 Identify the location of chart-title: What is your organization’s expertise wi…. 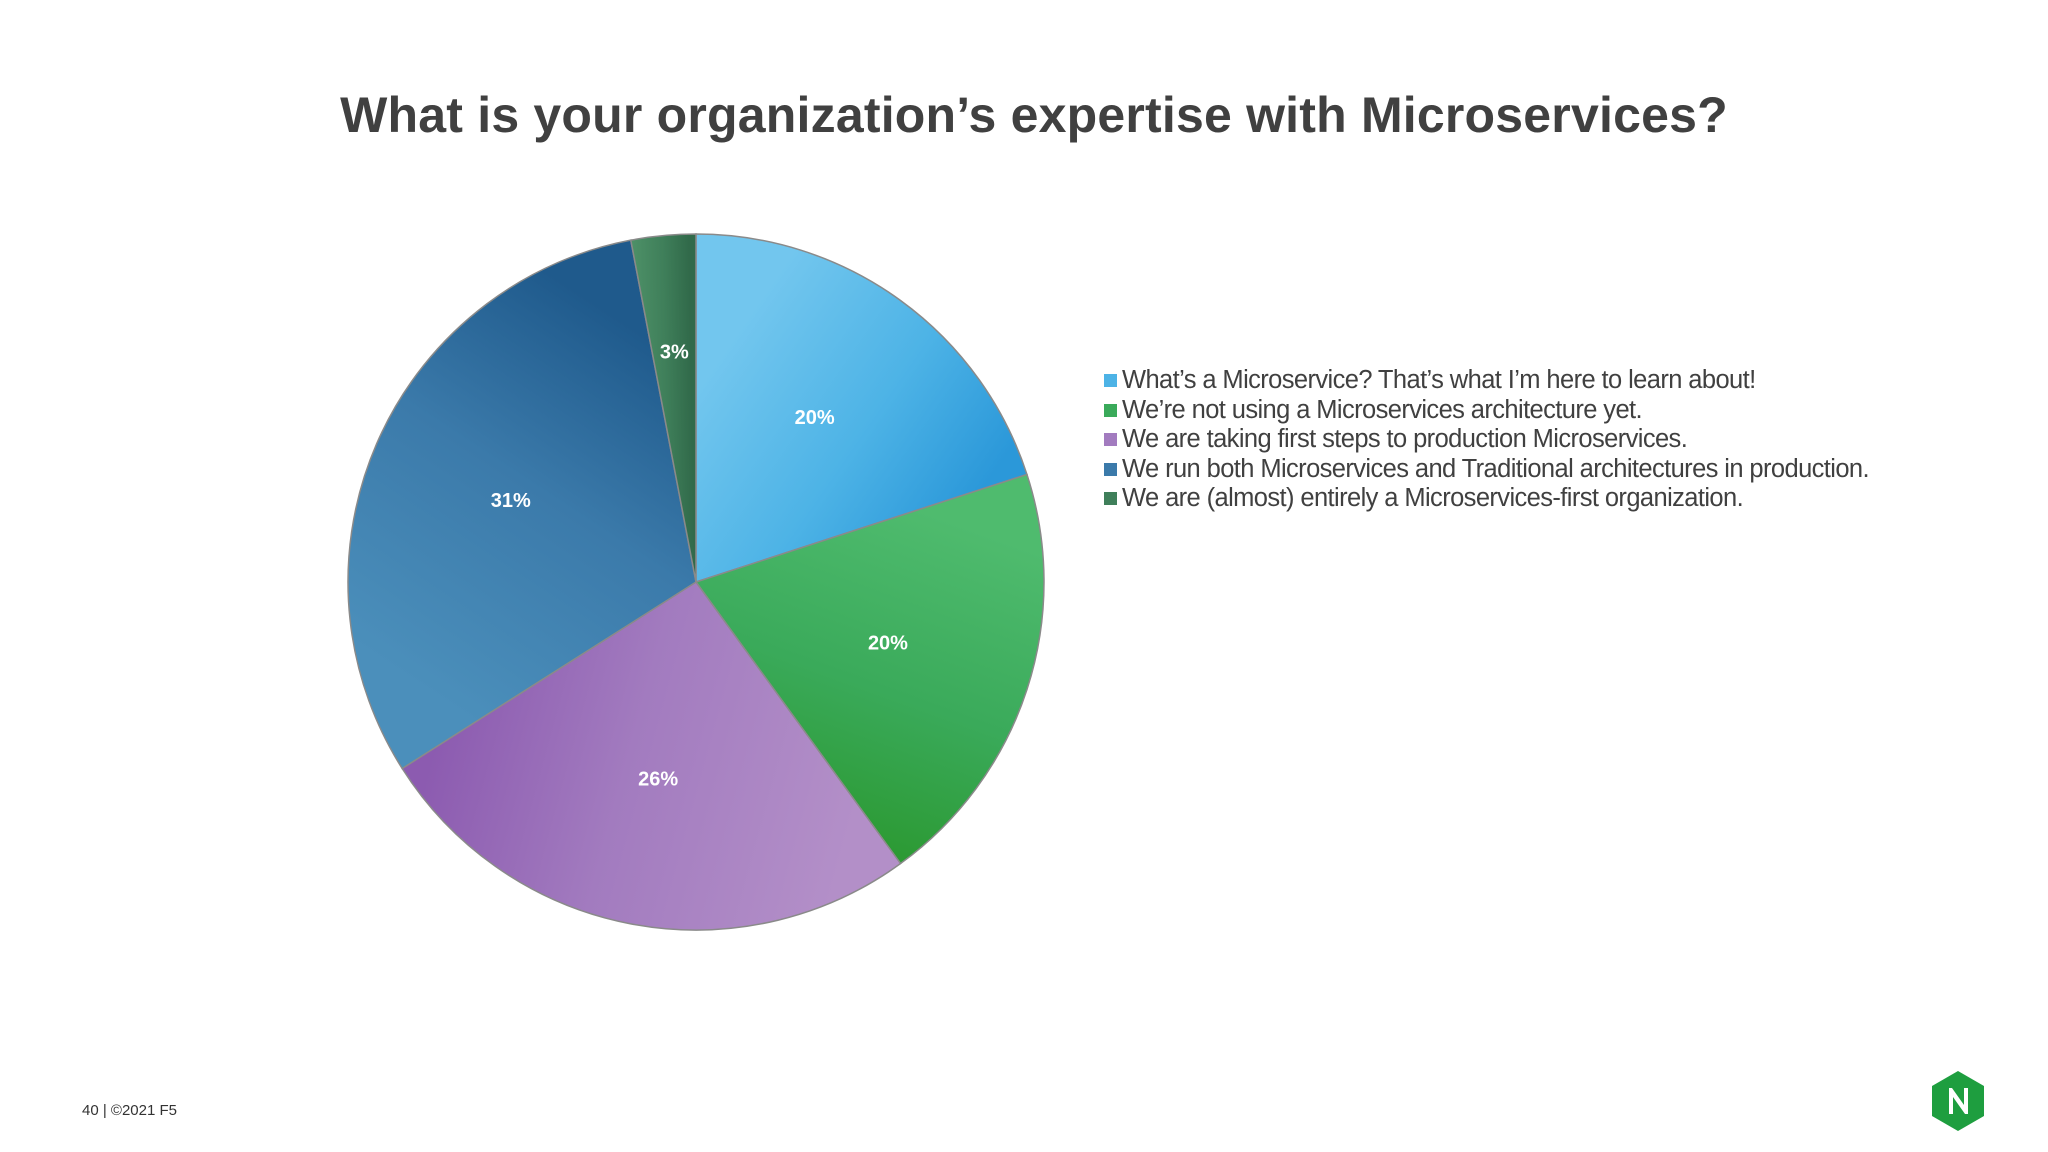
(1034, 115).